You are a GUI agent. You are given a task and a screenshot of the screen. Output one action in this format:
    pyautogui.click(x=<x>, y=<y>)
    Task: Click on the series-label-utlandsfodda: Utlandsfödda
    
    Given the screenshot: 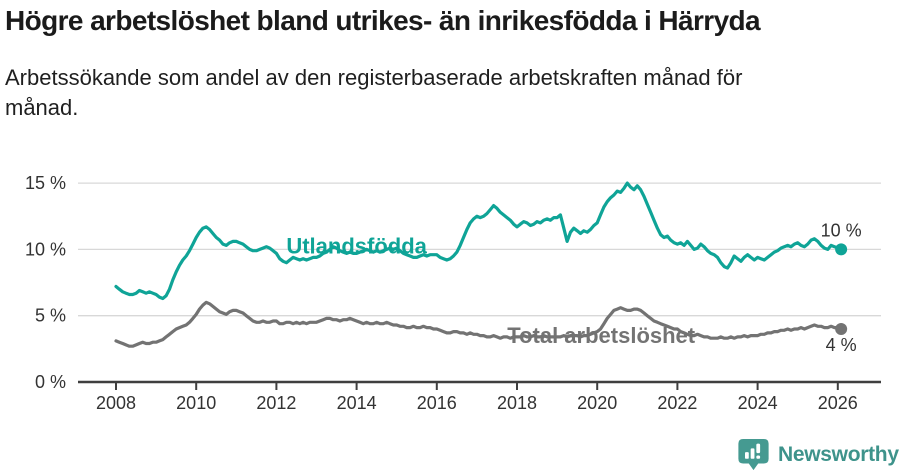 What is the action you would take?
    pyautogui.click(x=356, y=245)
    